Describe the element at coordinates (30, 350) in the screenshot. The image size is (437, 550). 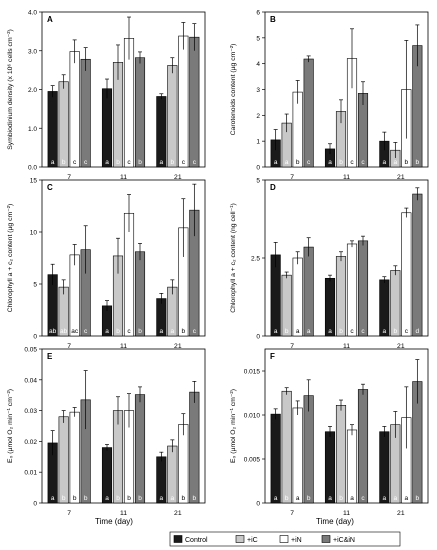
I see `y-tick-label: 0.05` at that location.